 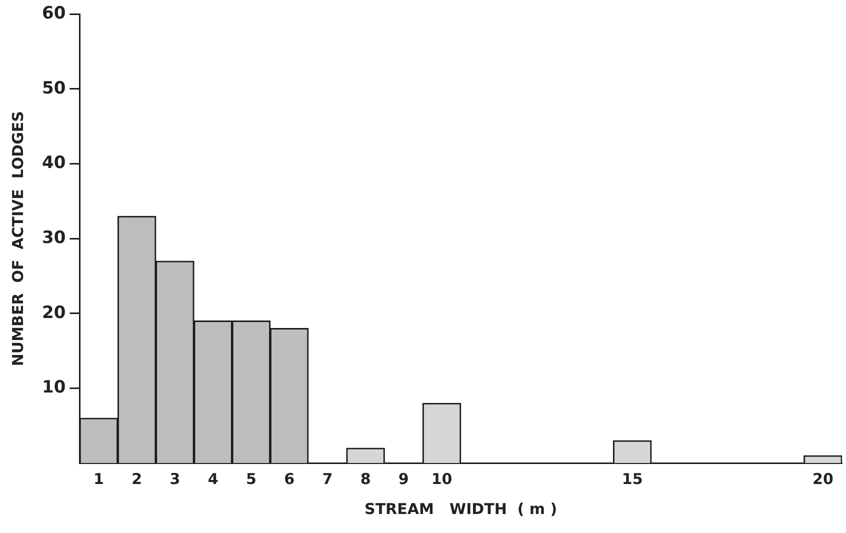 I want to click on x-tick-label: 20, so click(x=823, y=479).